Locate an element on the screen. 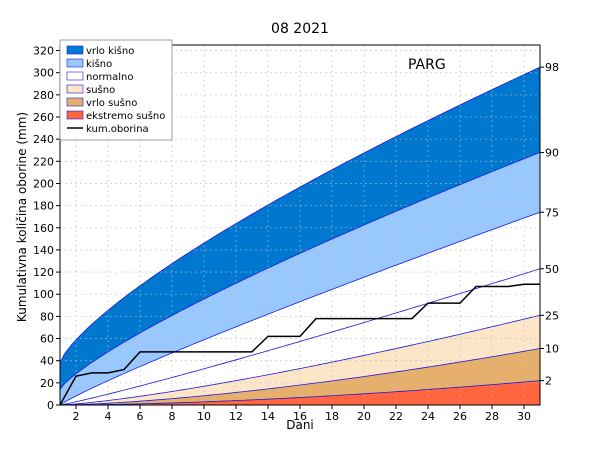  band-ekstremo-sušno is located at coordinates (300, 392).